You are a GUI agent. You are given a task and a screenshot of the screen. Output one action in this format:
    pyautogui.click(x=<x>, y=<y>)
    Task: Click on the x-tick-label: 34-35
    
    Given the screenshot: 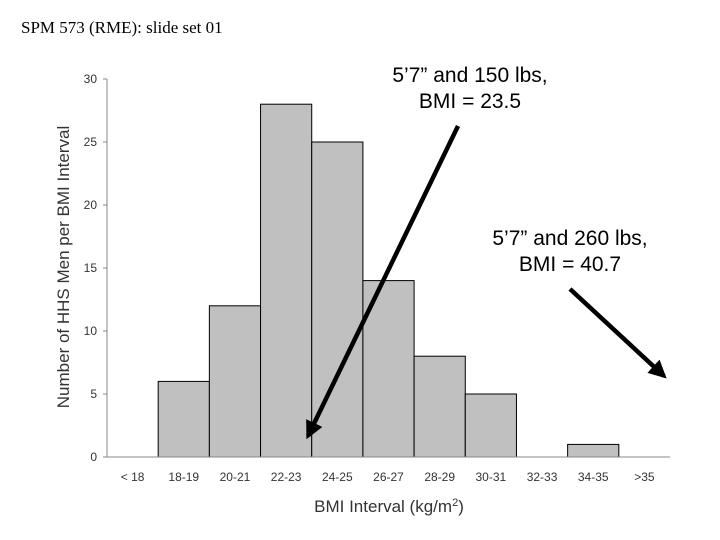 What is the action you would take?
    pyautogui.click(x=593, y=477)
    